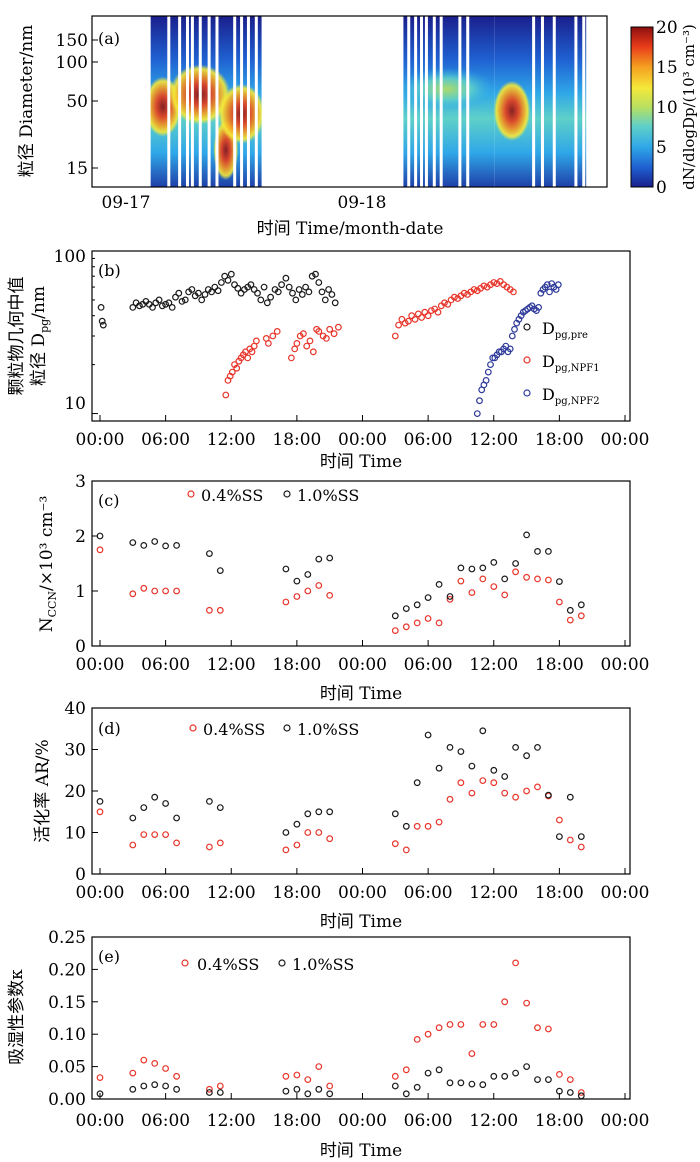 The width and height of the screenshot is (700, 1162). I want to click on svg-text: NCCN/×10³ cm⁻³, so click(48, 564).